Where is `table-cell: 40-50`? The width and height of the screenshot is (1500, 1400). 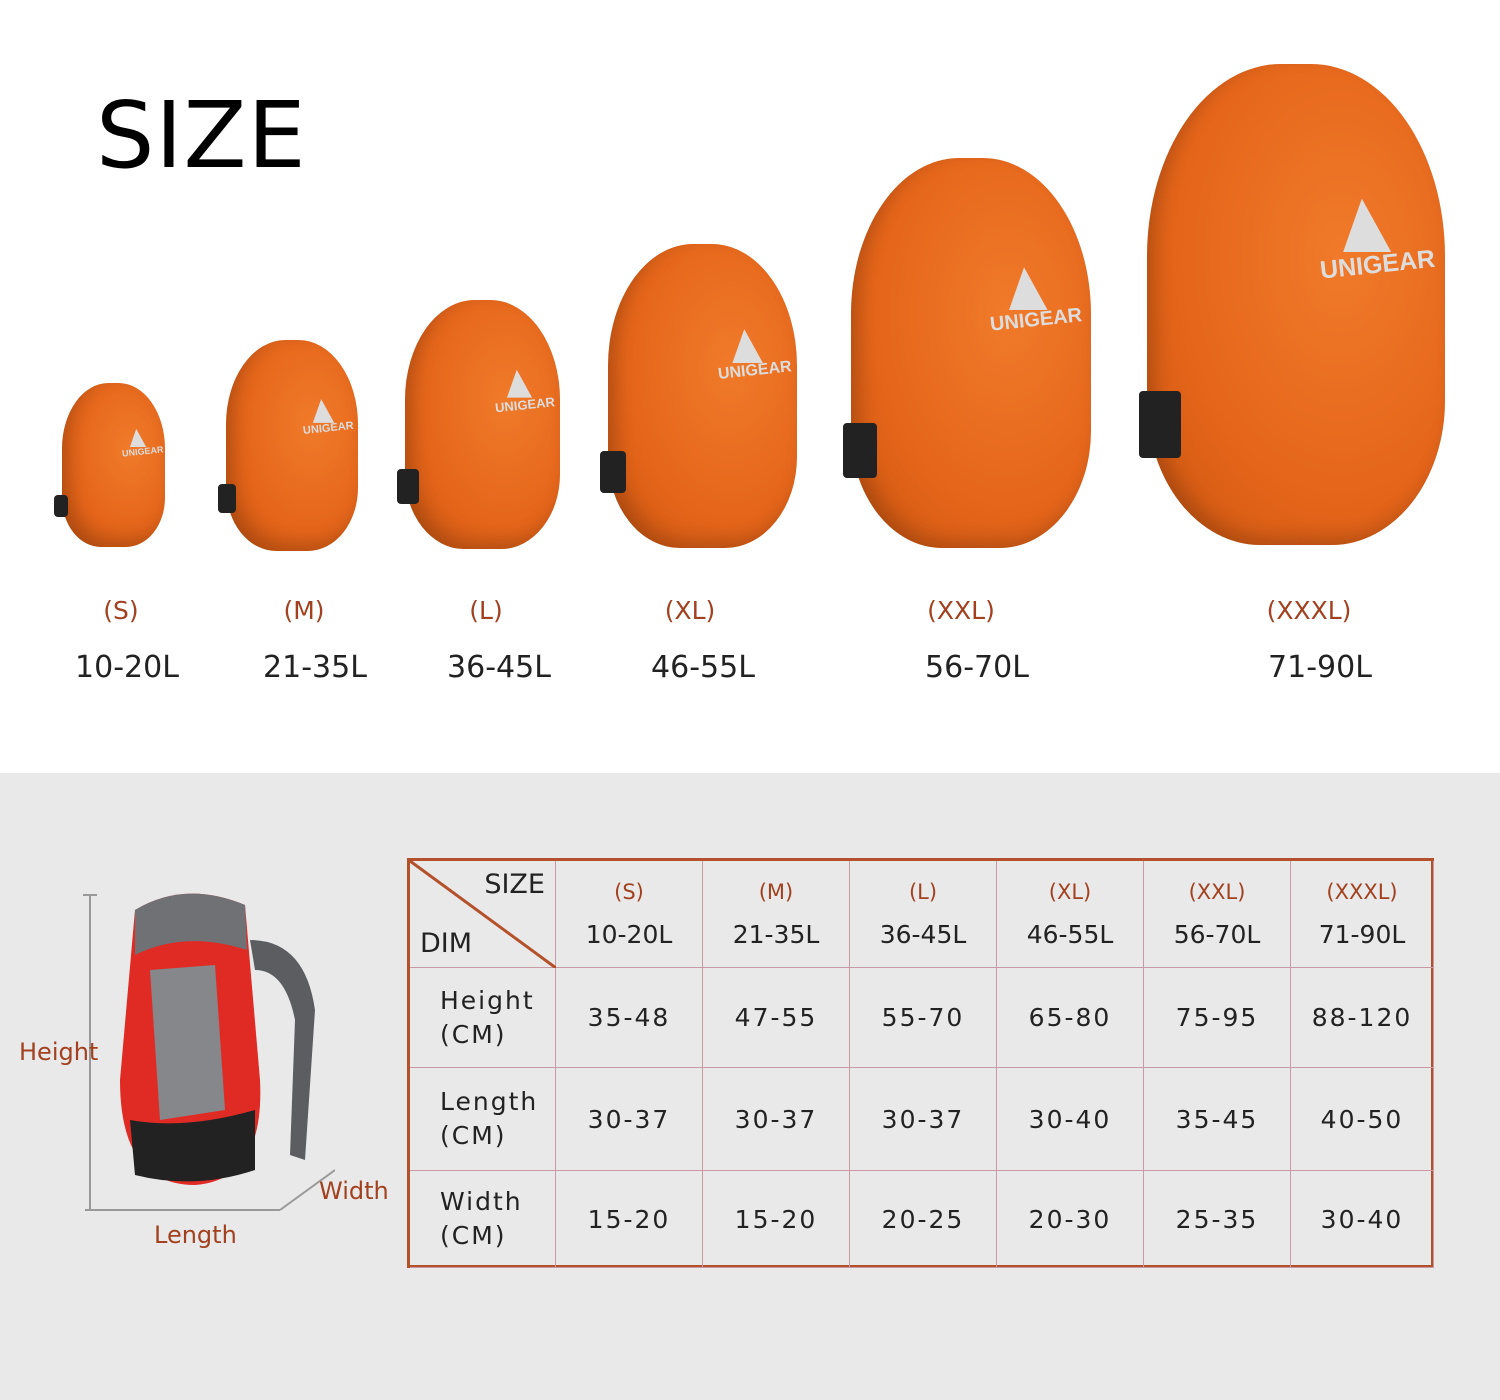
table-cell: 40-50 is located at coordinates (1362, 1119).